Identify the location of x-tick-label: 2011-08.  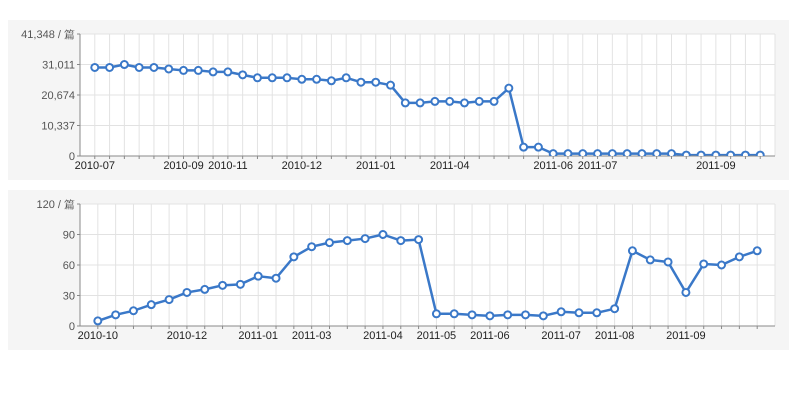
(614, 336).